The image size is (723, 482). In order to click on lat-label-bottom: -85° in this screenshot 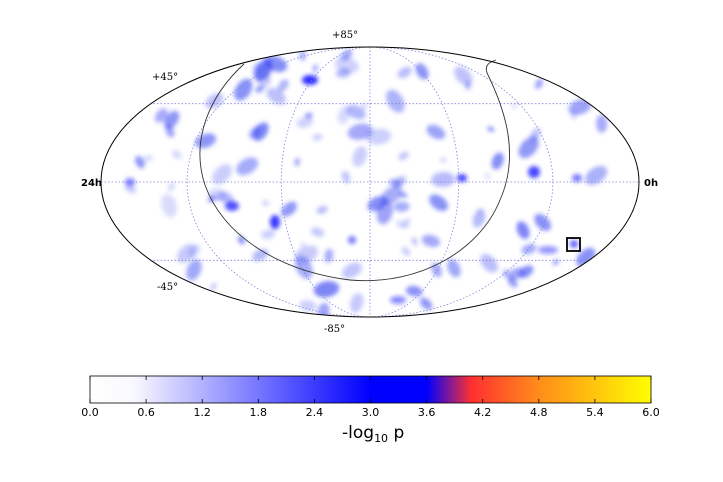, I will do `click(334, 329)`.